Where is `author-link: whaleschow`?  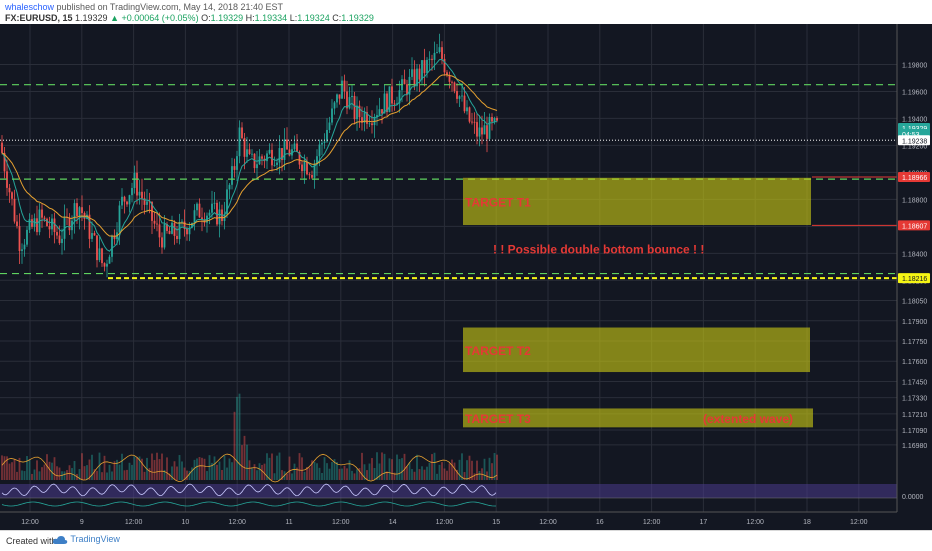 author-link: whaleschow is located at coordinates (30, 7).